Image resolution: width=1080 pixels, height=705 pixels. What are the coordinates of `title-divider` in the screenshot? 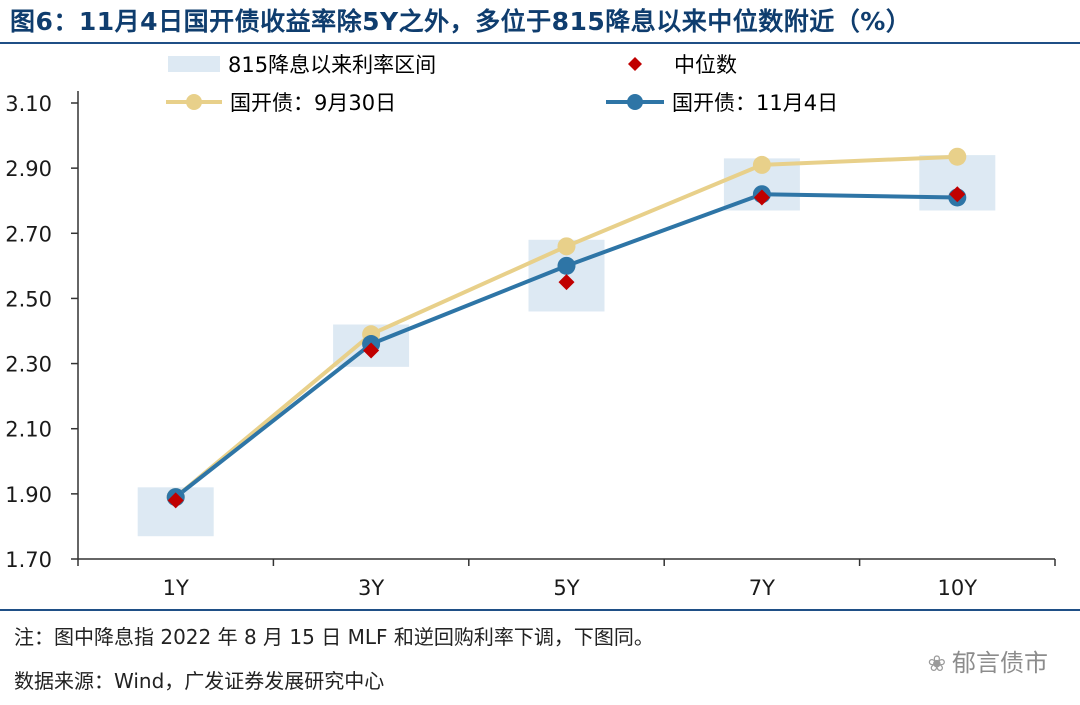 It's located at (540, 43).